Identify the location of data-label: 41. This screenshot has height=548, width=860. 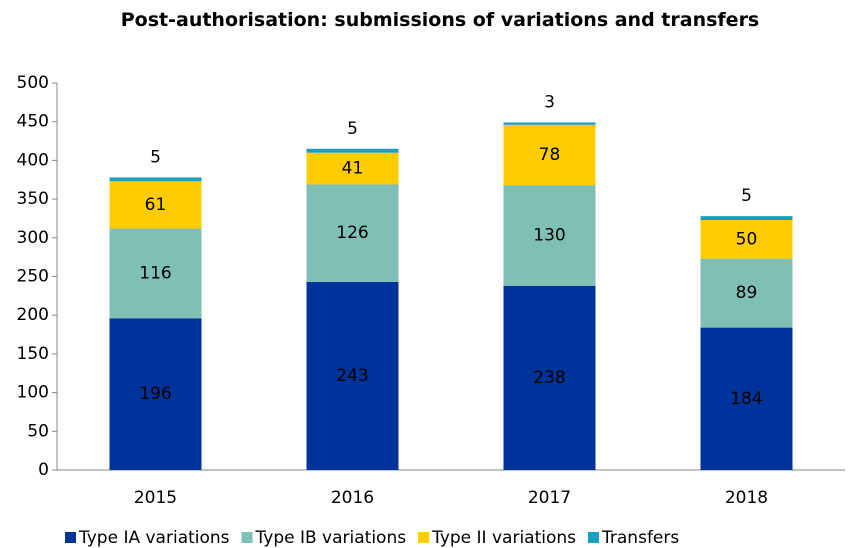
(353, 169).